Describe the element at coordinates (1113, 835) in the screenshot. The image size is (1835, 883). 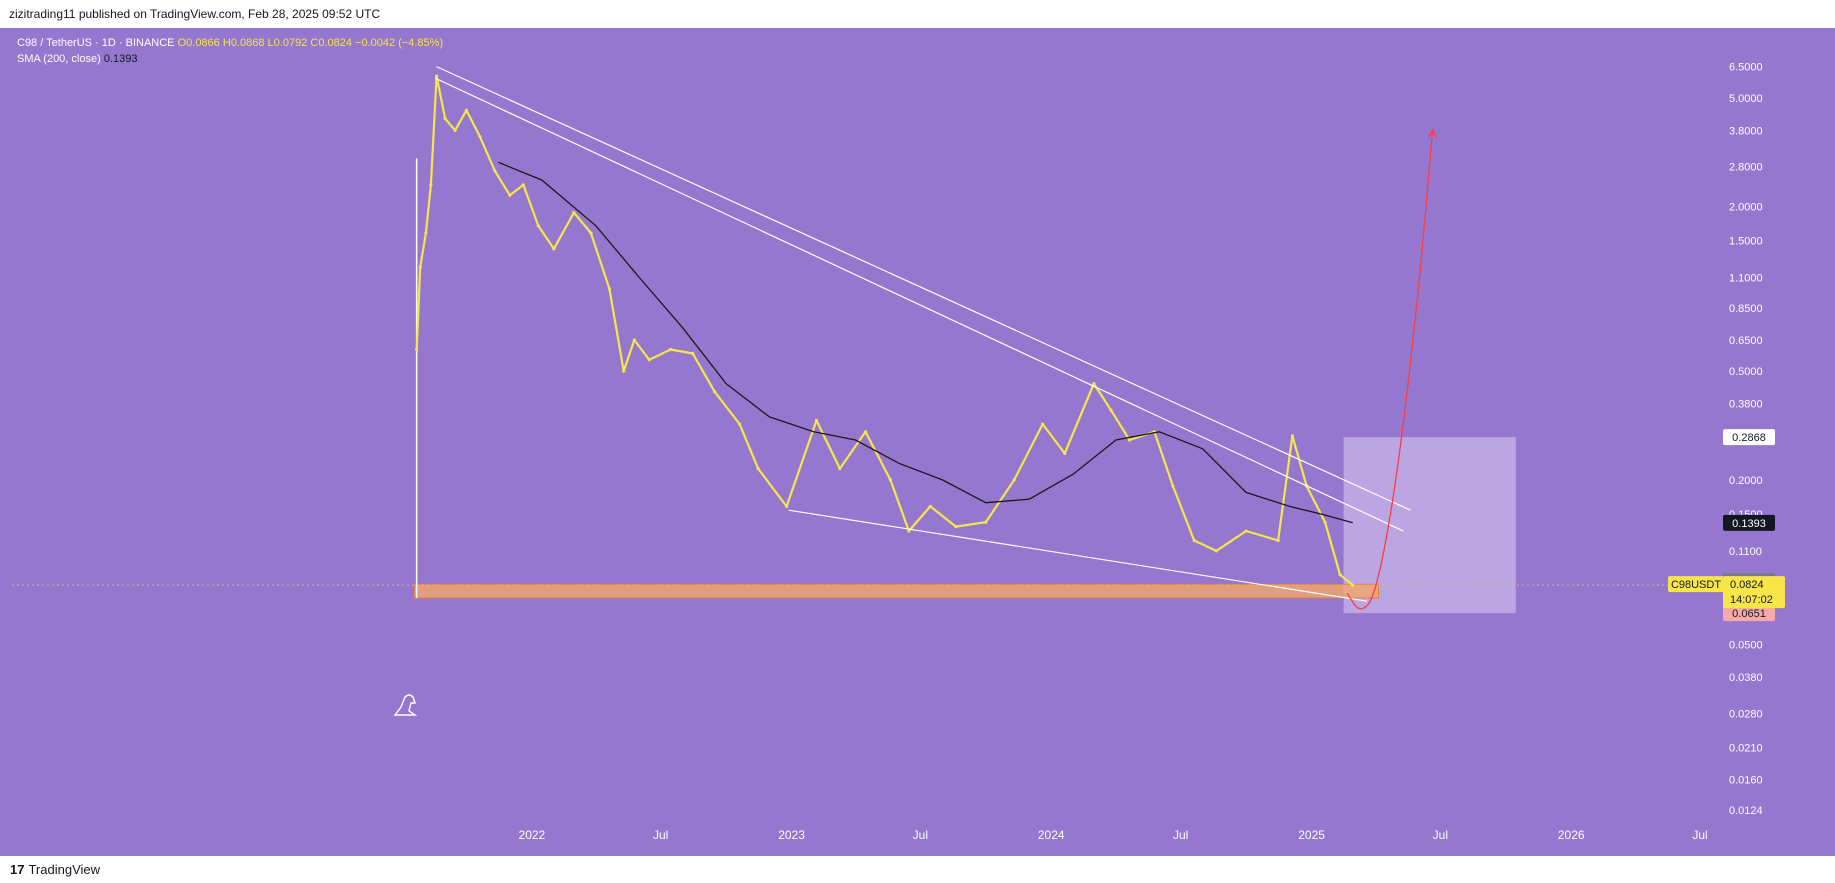
I see `time-axis: 2022 Jul 2023 Jul 2024 Jul 2025 Jul 2026 Jul` at that location.